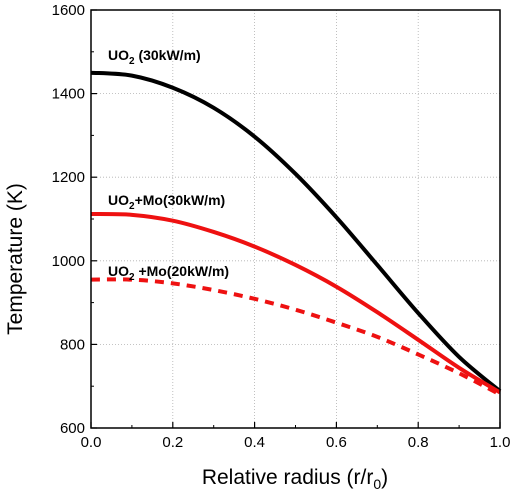 The height and width of the screenshot is (496, 512). What do you see at coordinates (68, 261) in the screenshot?
I see `y-tick-label: 1000` at bounding box center [68, 261].